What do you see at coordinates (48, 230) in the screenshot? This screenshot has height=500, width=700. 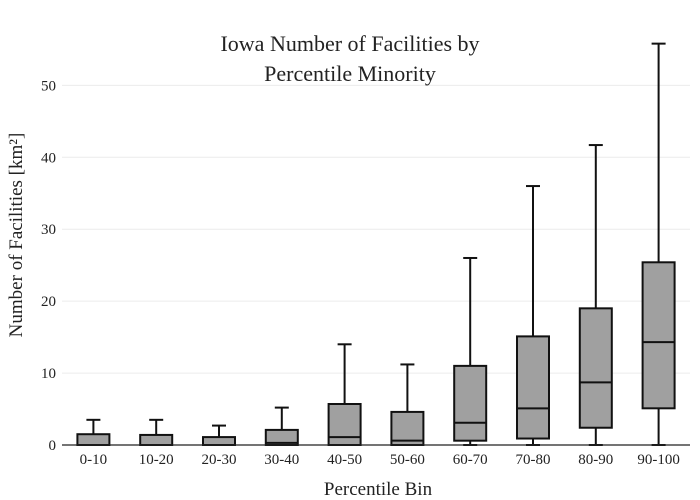 I see `y-tick-label: 30` at bounding box center [48, 230].